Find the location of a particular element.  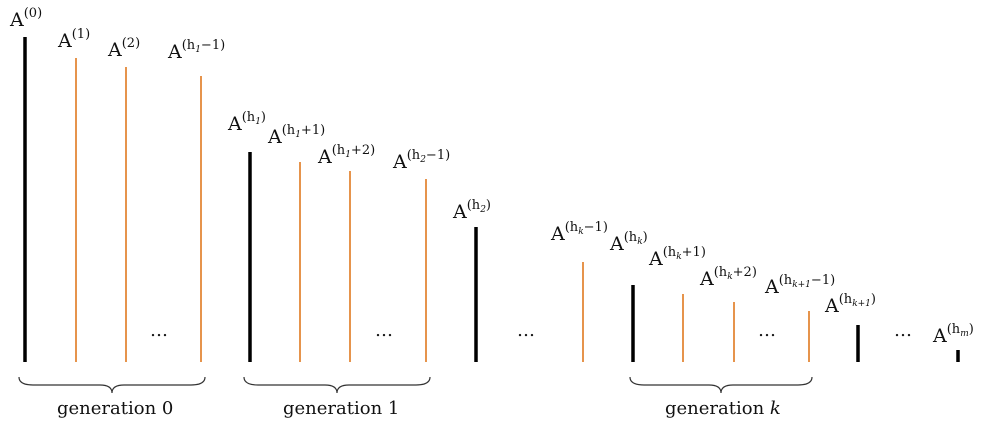

label-superscript: (1) is located at coordinates (81, 34).